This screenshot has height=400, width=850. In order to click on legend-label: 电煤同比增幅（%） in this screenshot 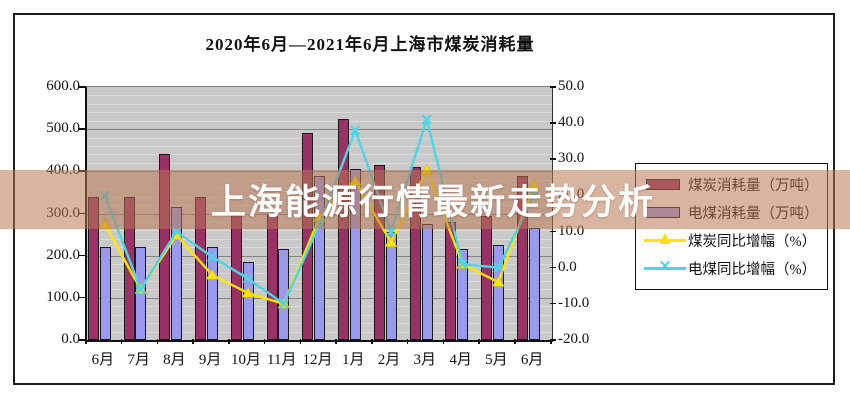, I will do `click(752, 269)`.